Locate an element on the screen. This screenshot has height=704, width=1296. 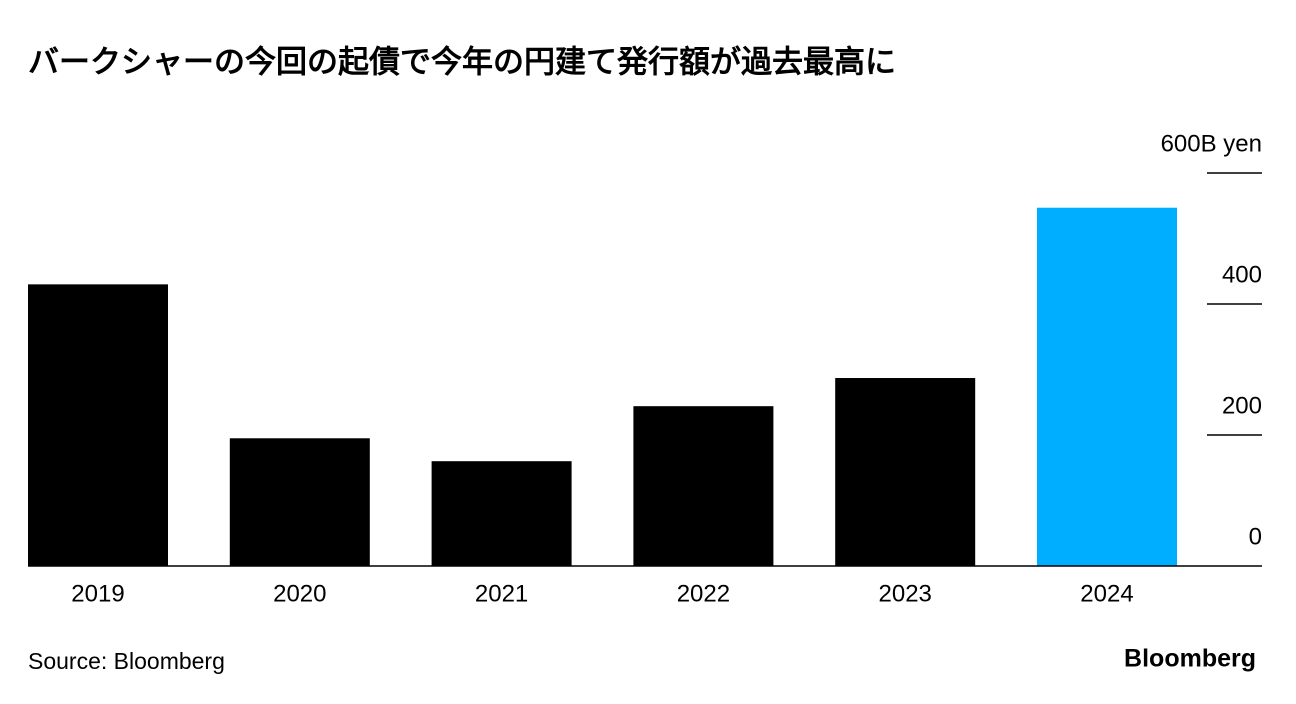
x-tick-label: 2022 is located at coordinates (703, 593).